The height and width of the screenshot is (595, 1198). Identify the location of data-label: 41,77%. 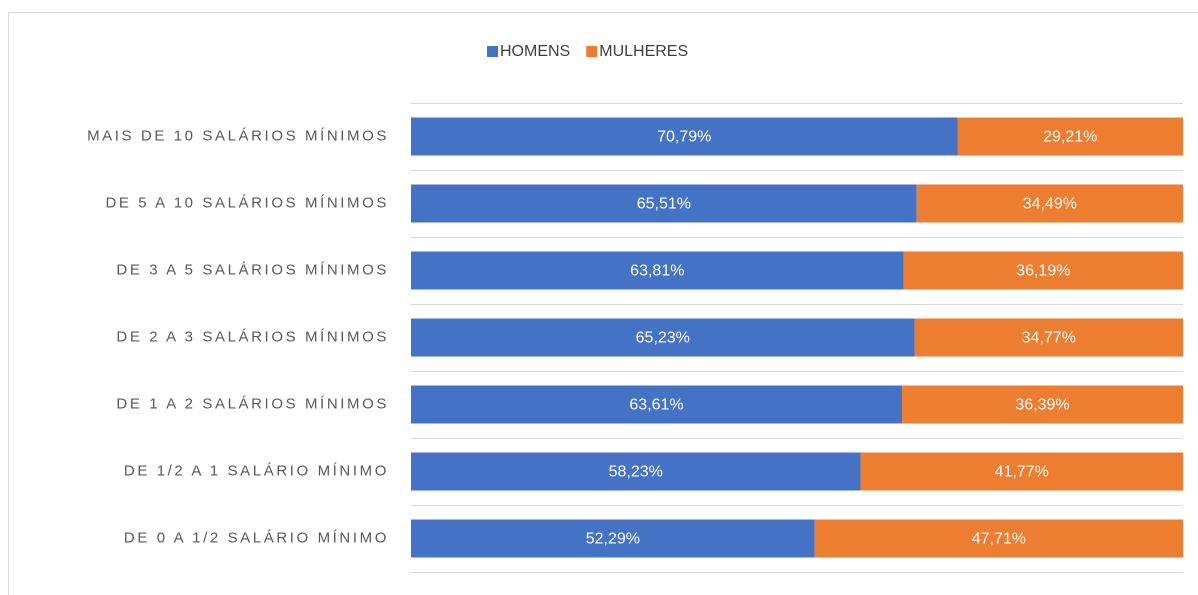
(1022, 472).